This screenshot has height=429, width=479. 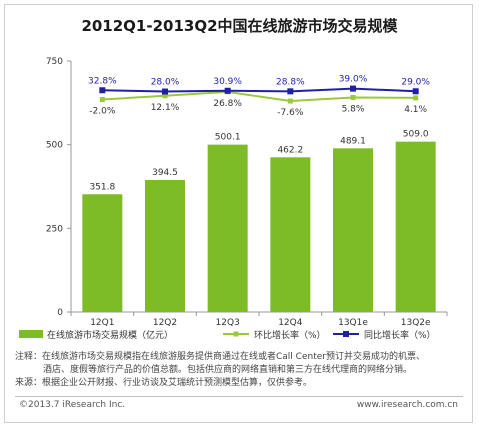 What do you see at coordinates (353, 80) in the screenshot?
I see `yoy-label-4: 39.0%` at bounding box center [353, 80].